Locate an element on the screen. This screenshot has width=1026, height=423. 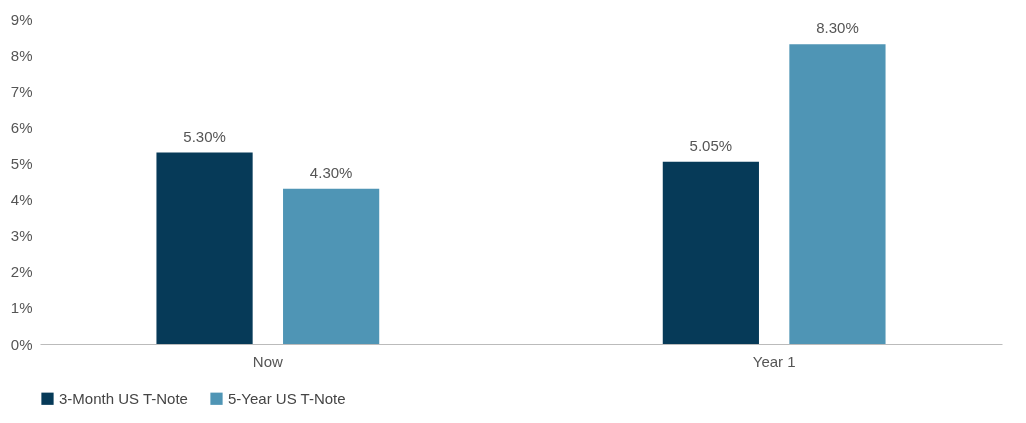
data-label: 4.30% is located at coordinates (331, 172).